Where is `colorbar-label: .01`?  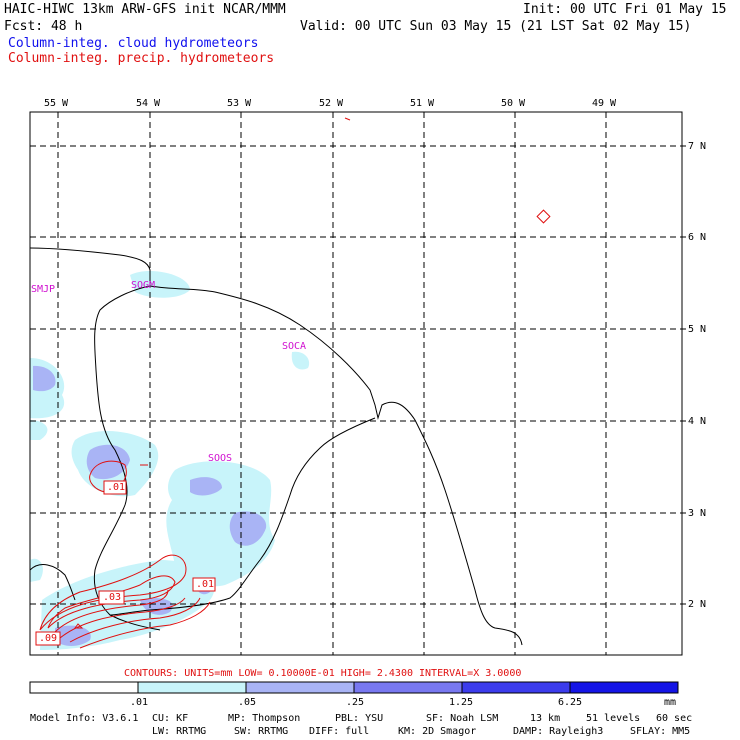
colorbar-label: .01 is located at coordinates (139, 702).